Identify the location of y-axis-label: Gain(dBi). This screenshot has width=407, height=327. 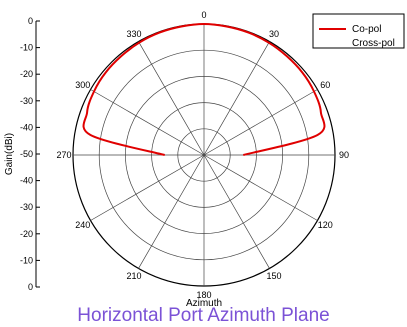
(9, 154).